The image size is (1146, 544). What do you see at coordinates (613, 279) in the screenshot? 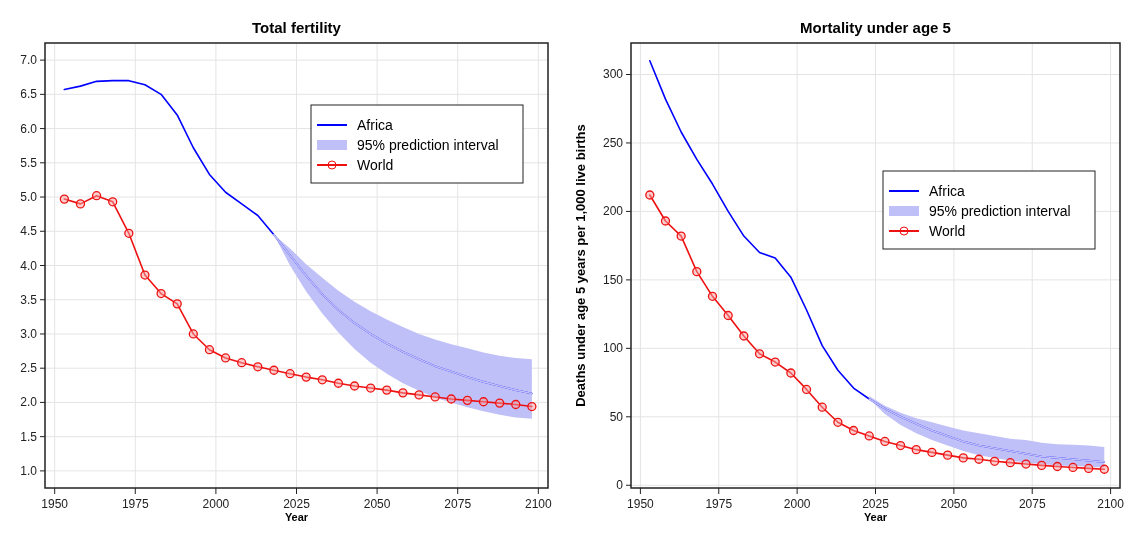
I see `y-tick-label: 150` at bounding box center [613, 279].